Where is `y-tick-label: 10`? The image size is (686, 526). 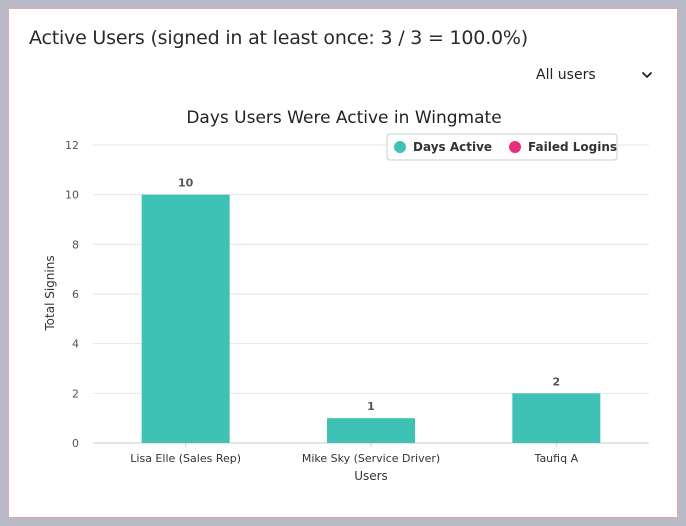 y-tick-label: 10 is located at coordinates (72, 195).